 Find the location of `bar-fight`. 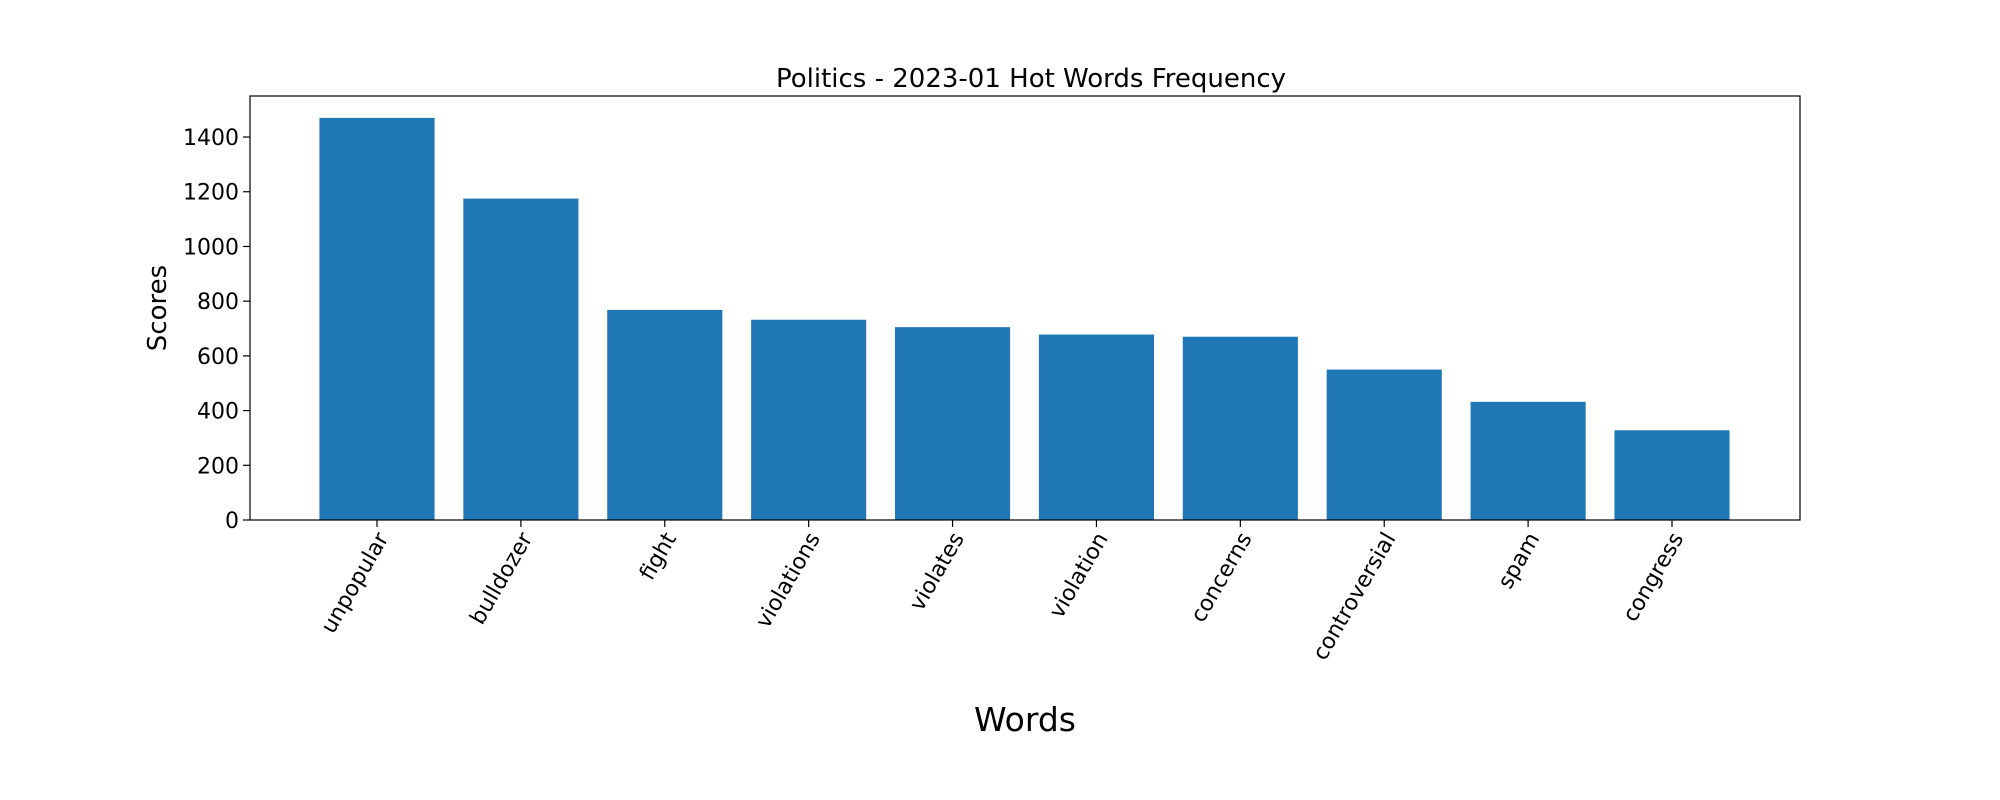

bar-fight is located at coordinates (665, 414).